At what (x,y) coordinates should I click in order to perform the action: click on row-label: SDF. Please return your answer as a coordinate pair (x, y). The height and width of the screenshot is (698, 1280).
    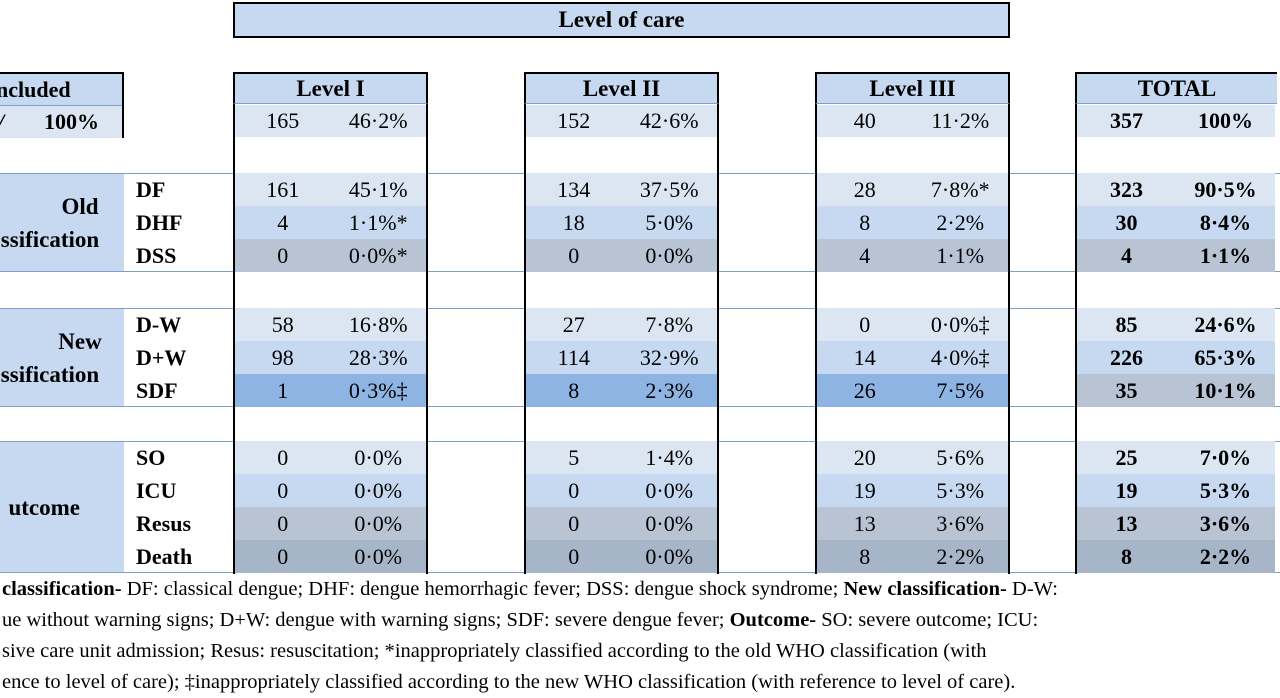
    Looking at the image, I should click on (157, 390).